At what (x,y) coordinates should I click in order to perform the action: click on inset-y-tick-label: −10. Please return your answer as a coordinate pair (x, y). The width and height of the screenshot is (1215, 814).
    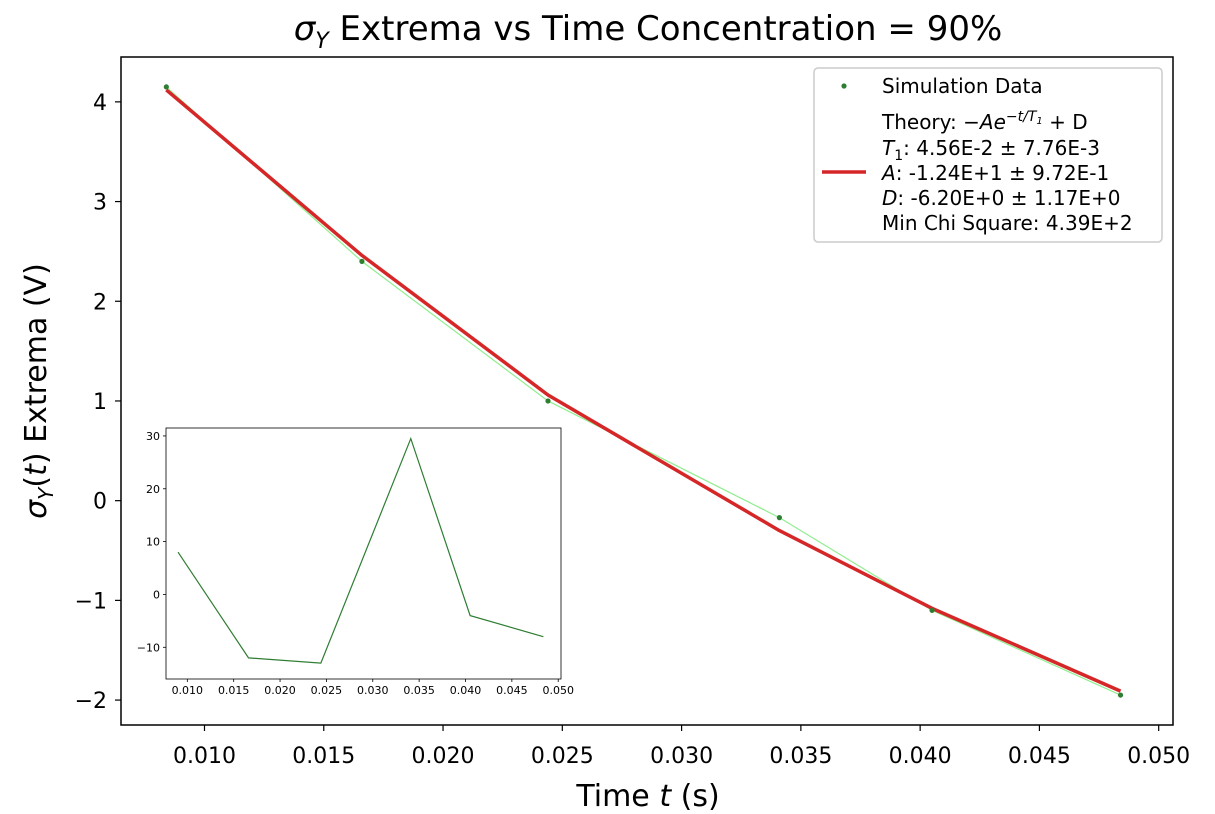
    Looking at the image, I should click on (148, 647).